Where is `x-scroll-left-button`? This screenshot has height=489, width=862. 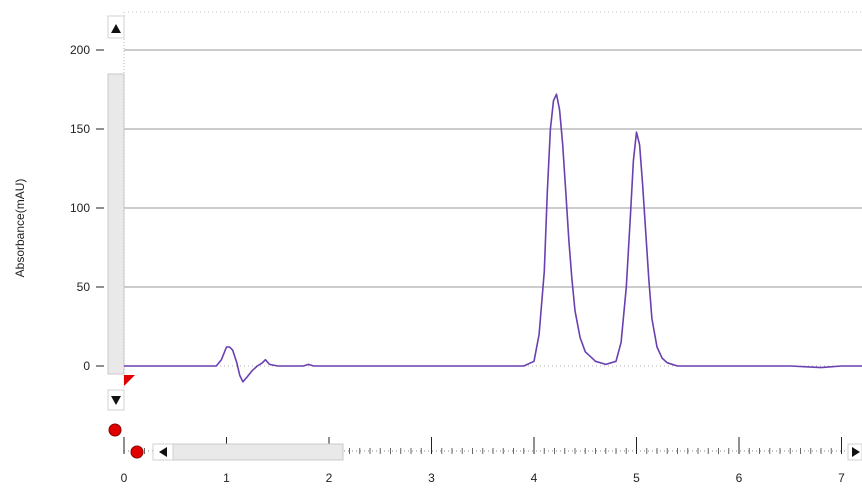 x-scroll-left-button is located at coordinates (163, 452).